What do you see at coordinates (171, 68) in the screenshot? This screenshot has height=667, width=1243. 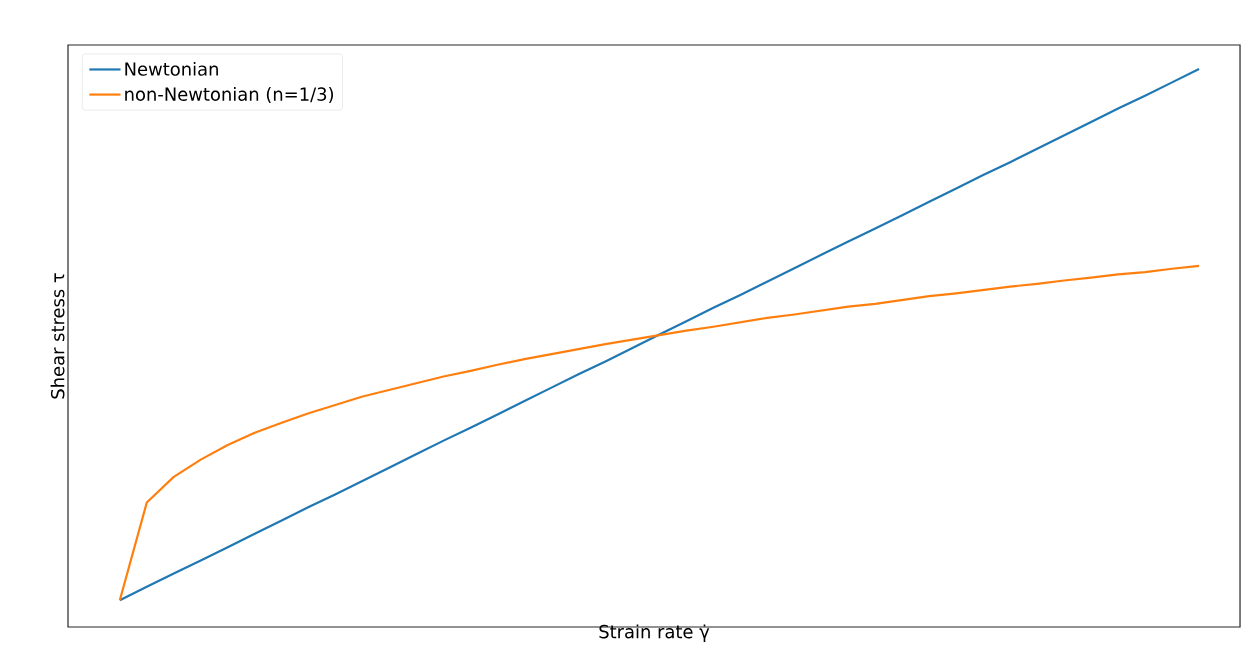 I see `legend-label: Newtonian` at bounding box center [171, 68].